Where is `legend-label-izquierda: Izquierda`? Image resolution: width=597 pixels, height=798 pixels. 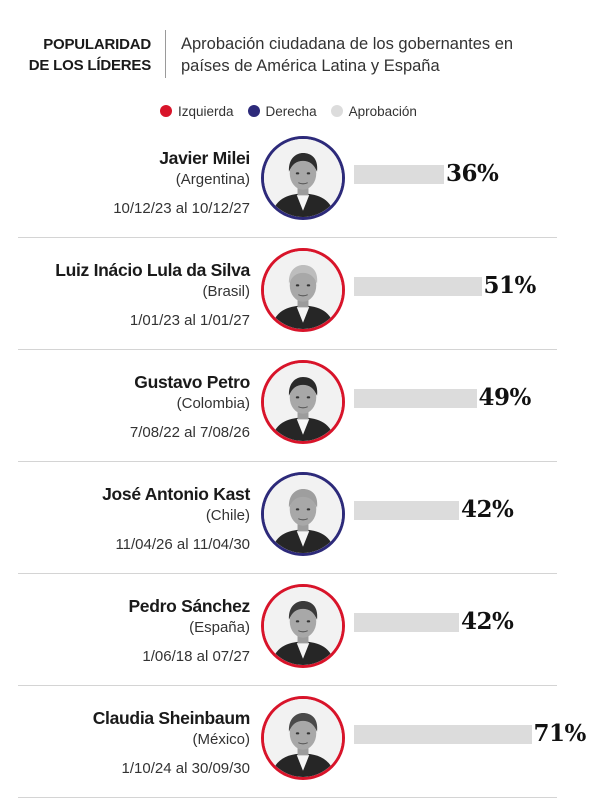
legend-label-izquierda: Izquierda is located at coordinates (206, 111).